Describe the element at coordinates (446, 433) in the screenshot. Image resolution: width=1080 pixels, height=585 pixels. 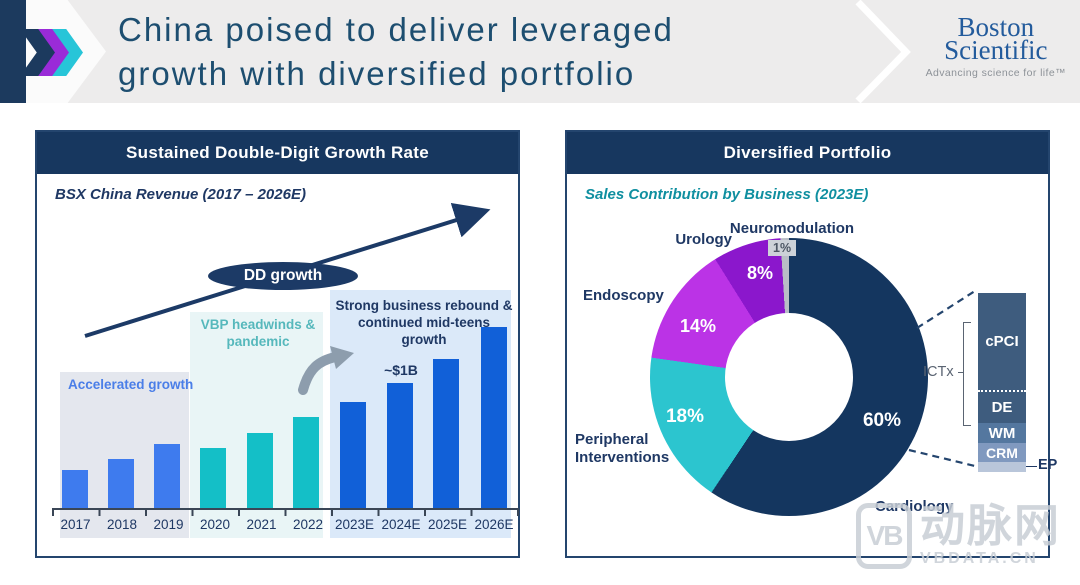
I see `bar-2025e` at that location.